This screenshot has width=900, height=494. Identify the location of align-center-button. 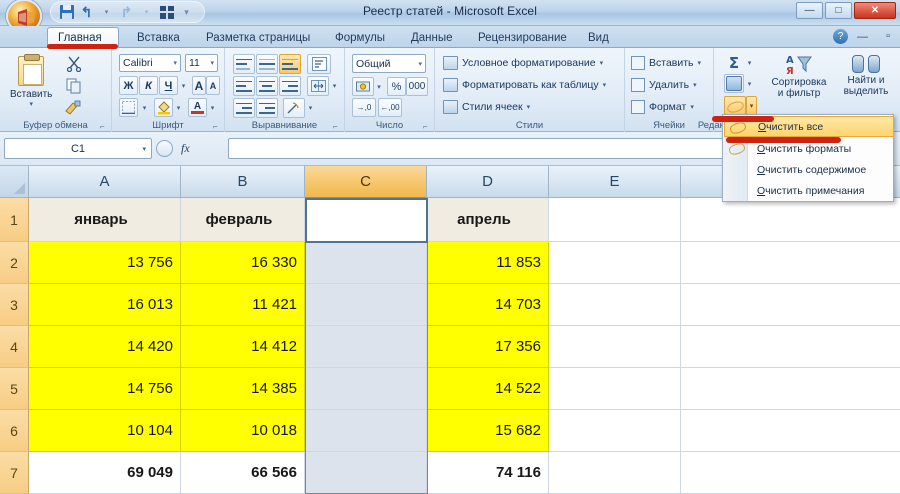
(267, 86).